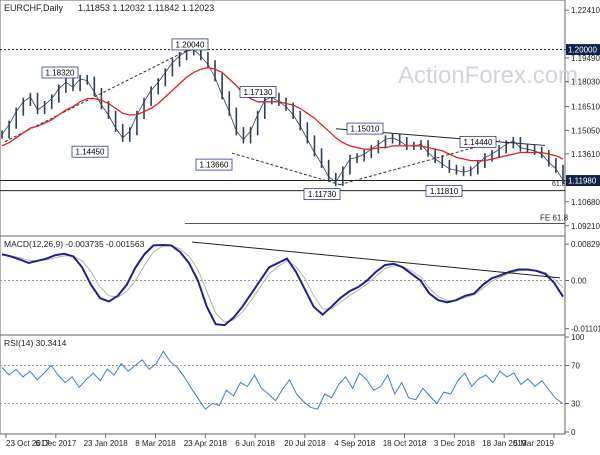  I want to click on price-y-tick-label: 1.22410, so click(585, 10).